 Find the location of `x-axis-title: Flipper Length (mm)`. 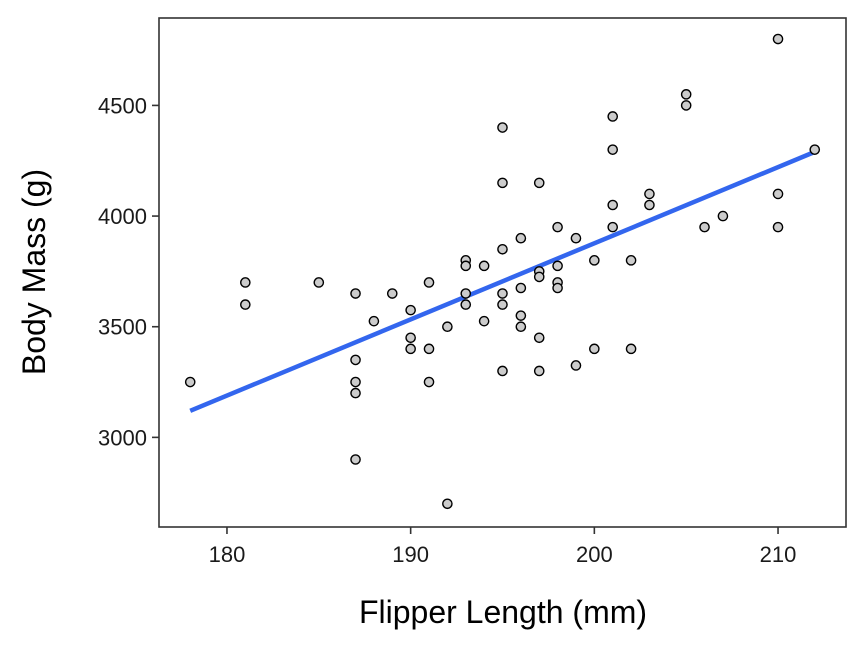

x-axis-title: Flipper Length (mm) is located at coordinates (503, 612).